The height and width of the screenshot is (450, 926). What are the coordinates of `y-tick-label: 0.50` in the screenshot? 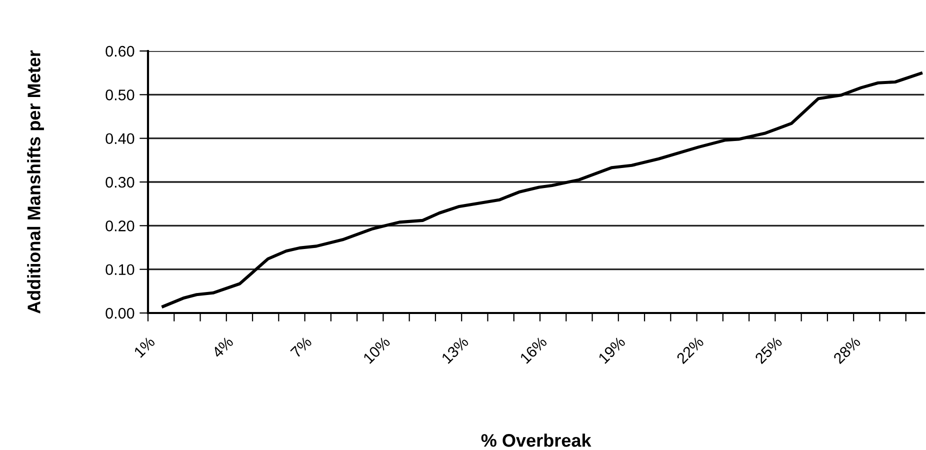 It's located at (120, 95).